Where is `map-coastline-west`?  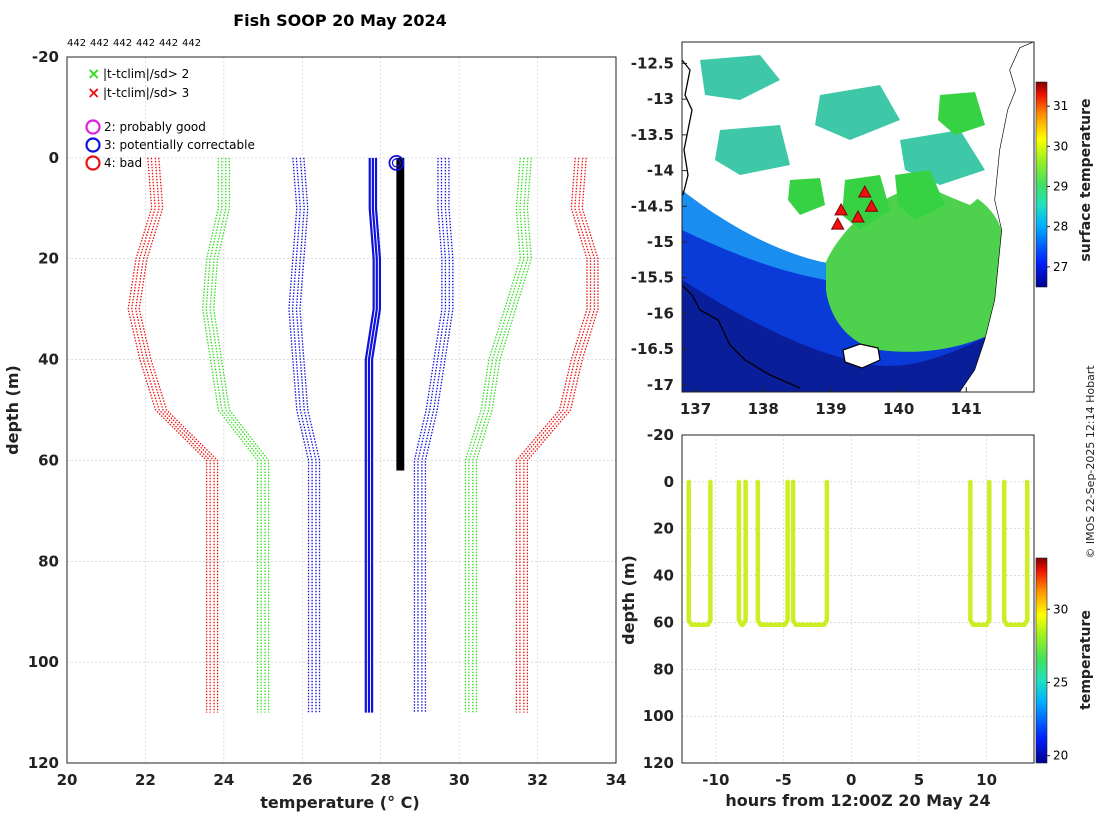 map-coastline-west is located at coordinates (741, 224).